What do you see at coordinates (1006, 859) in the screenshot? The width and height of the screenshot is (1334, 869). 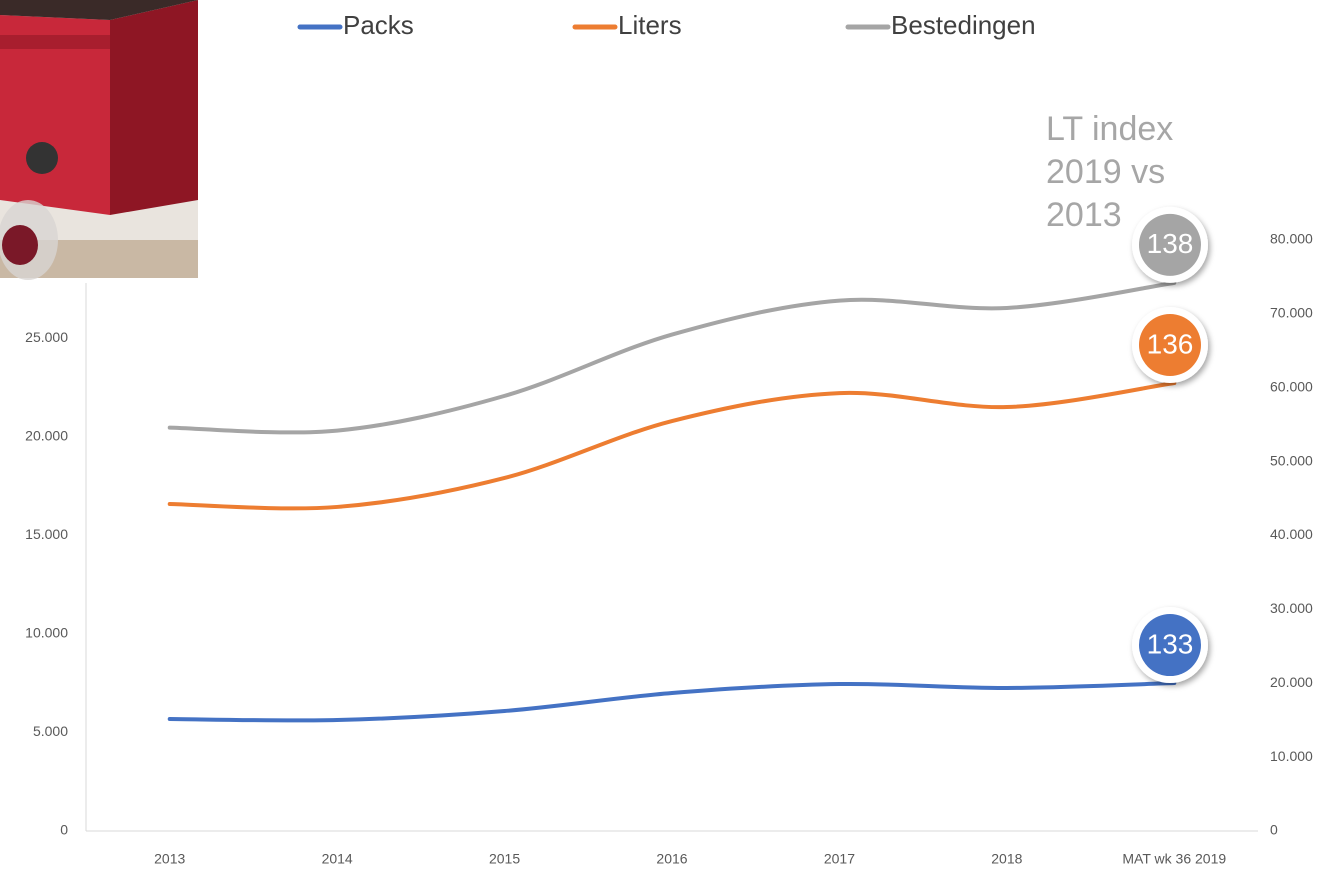 I see `x-tick-label: 2018` at bounding box center [1006, 859].